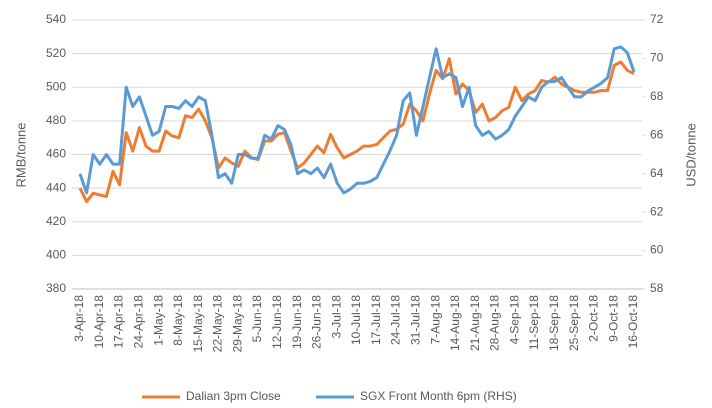  Describe the element at coordinates (56, 187) in the screenshot. I see `y-tick-label: 440` at that location.